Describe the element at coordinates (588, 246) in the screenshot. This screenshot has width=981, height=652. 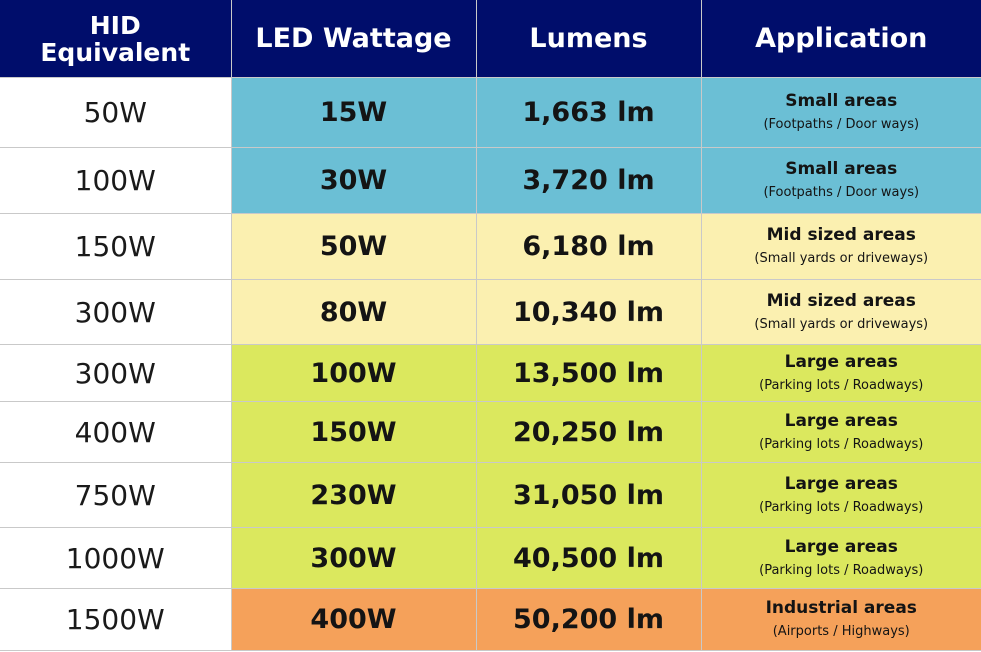
I see `lumens-cell: 6,180 lm` at that location.